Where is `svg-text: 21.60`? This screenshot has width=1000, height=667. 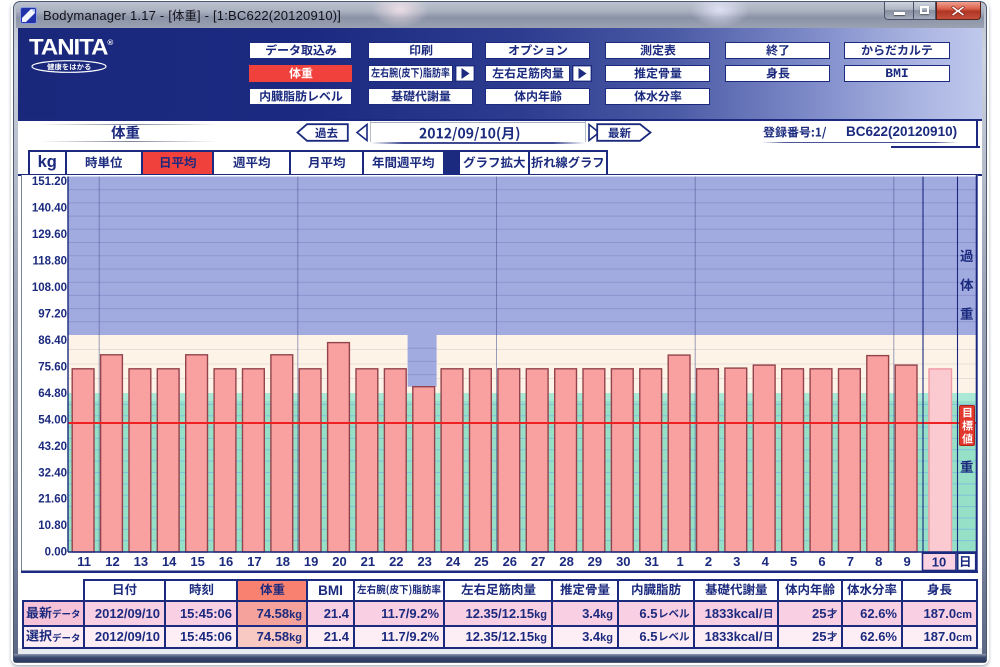
svg-text: 21.60 is located at coordinates (52, 500).